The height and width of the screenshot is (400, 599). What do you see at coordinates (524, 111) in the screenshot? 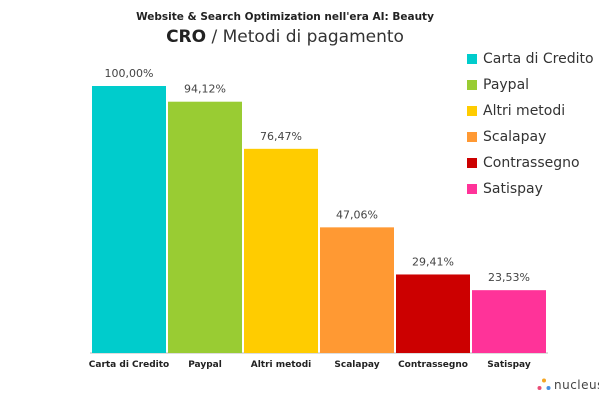
I see `legend-label-2: Altri metodi` at bounding box center [524, 111].